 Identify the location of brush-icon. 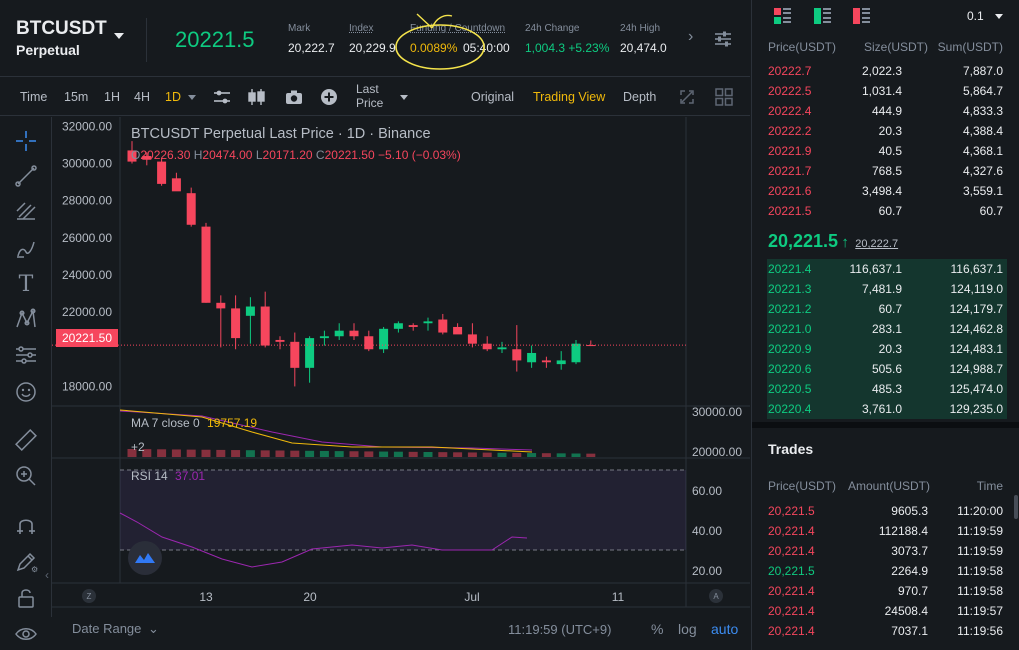
(26, 248).